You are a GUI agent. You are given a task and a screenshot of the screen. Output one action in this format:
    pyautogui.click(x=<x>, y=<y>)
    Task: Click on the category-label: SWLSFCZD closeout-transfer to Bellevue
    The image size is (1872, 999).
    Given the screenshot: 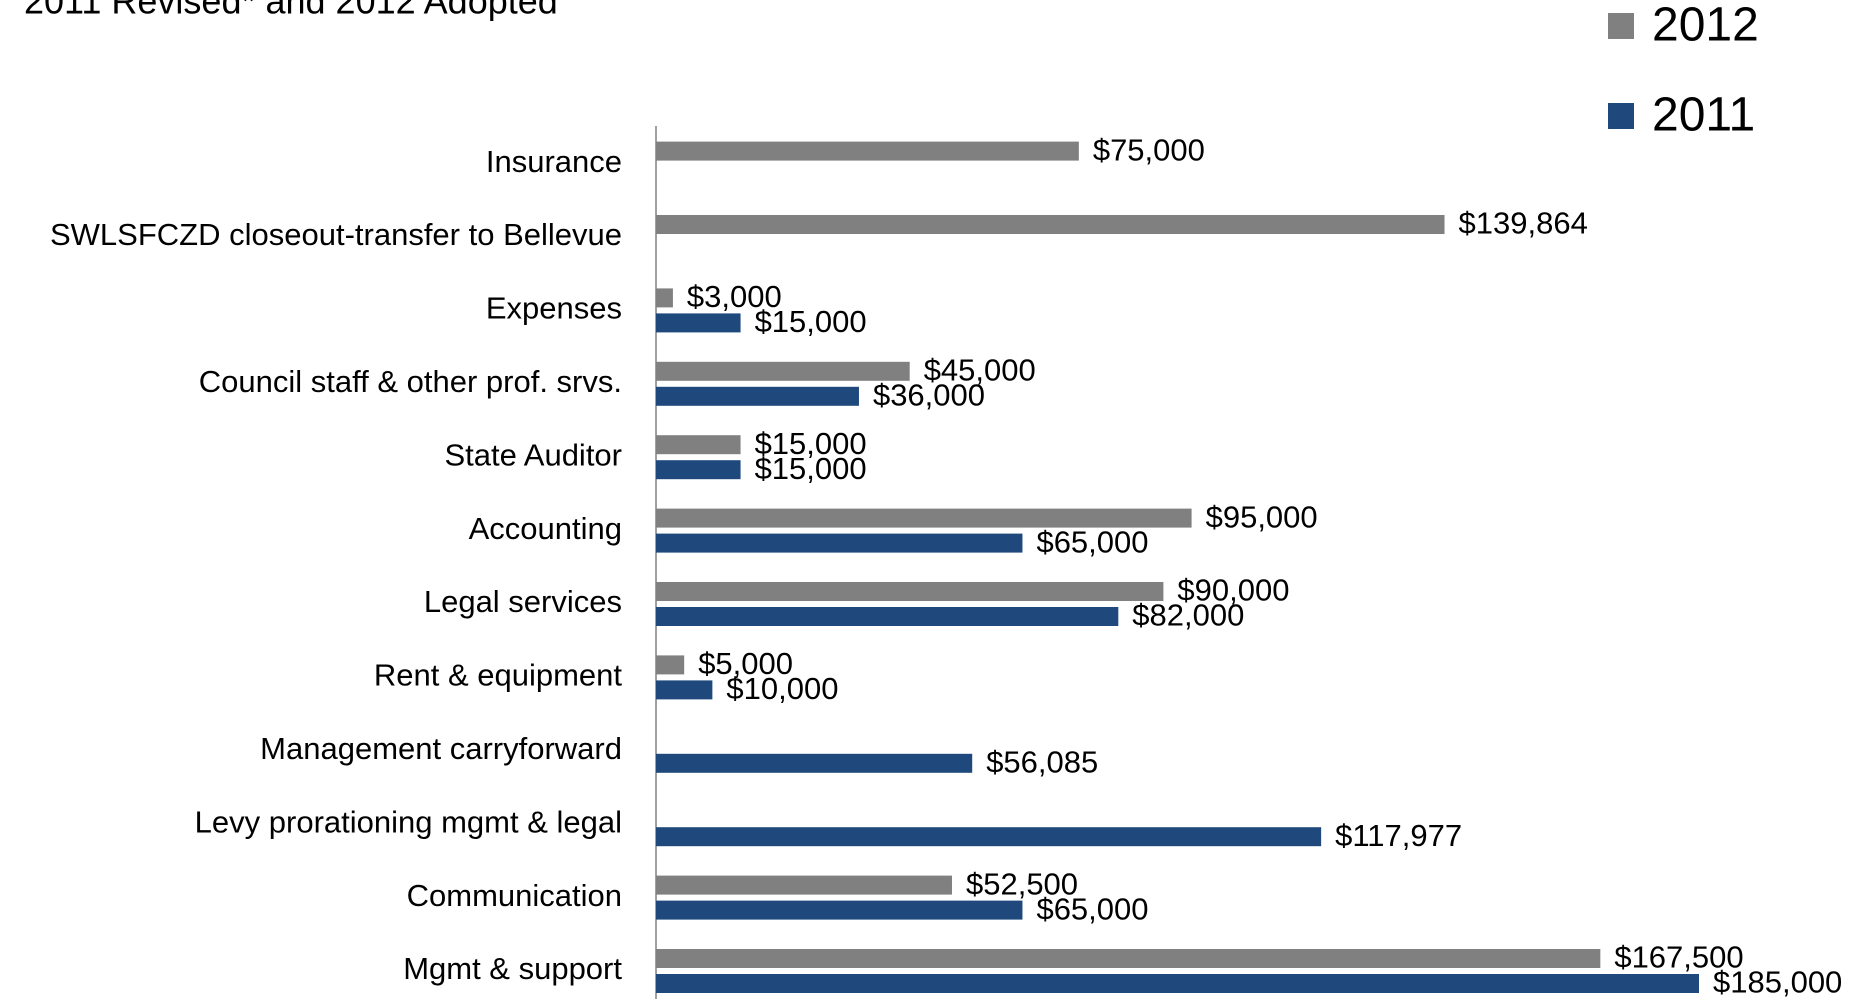 What is the action you would take?
    pyautogui.click(x=336, y=234)
    